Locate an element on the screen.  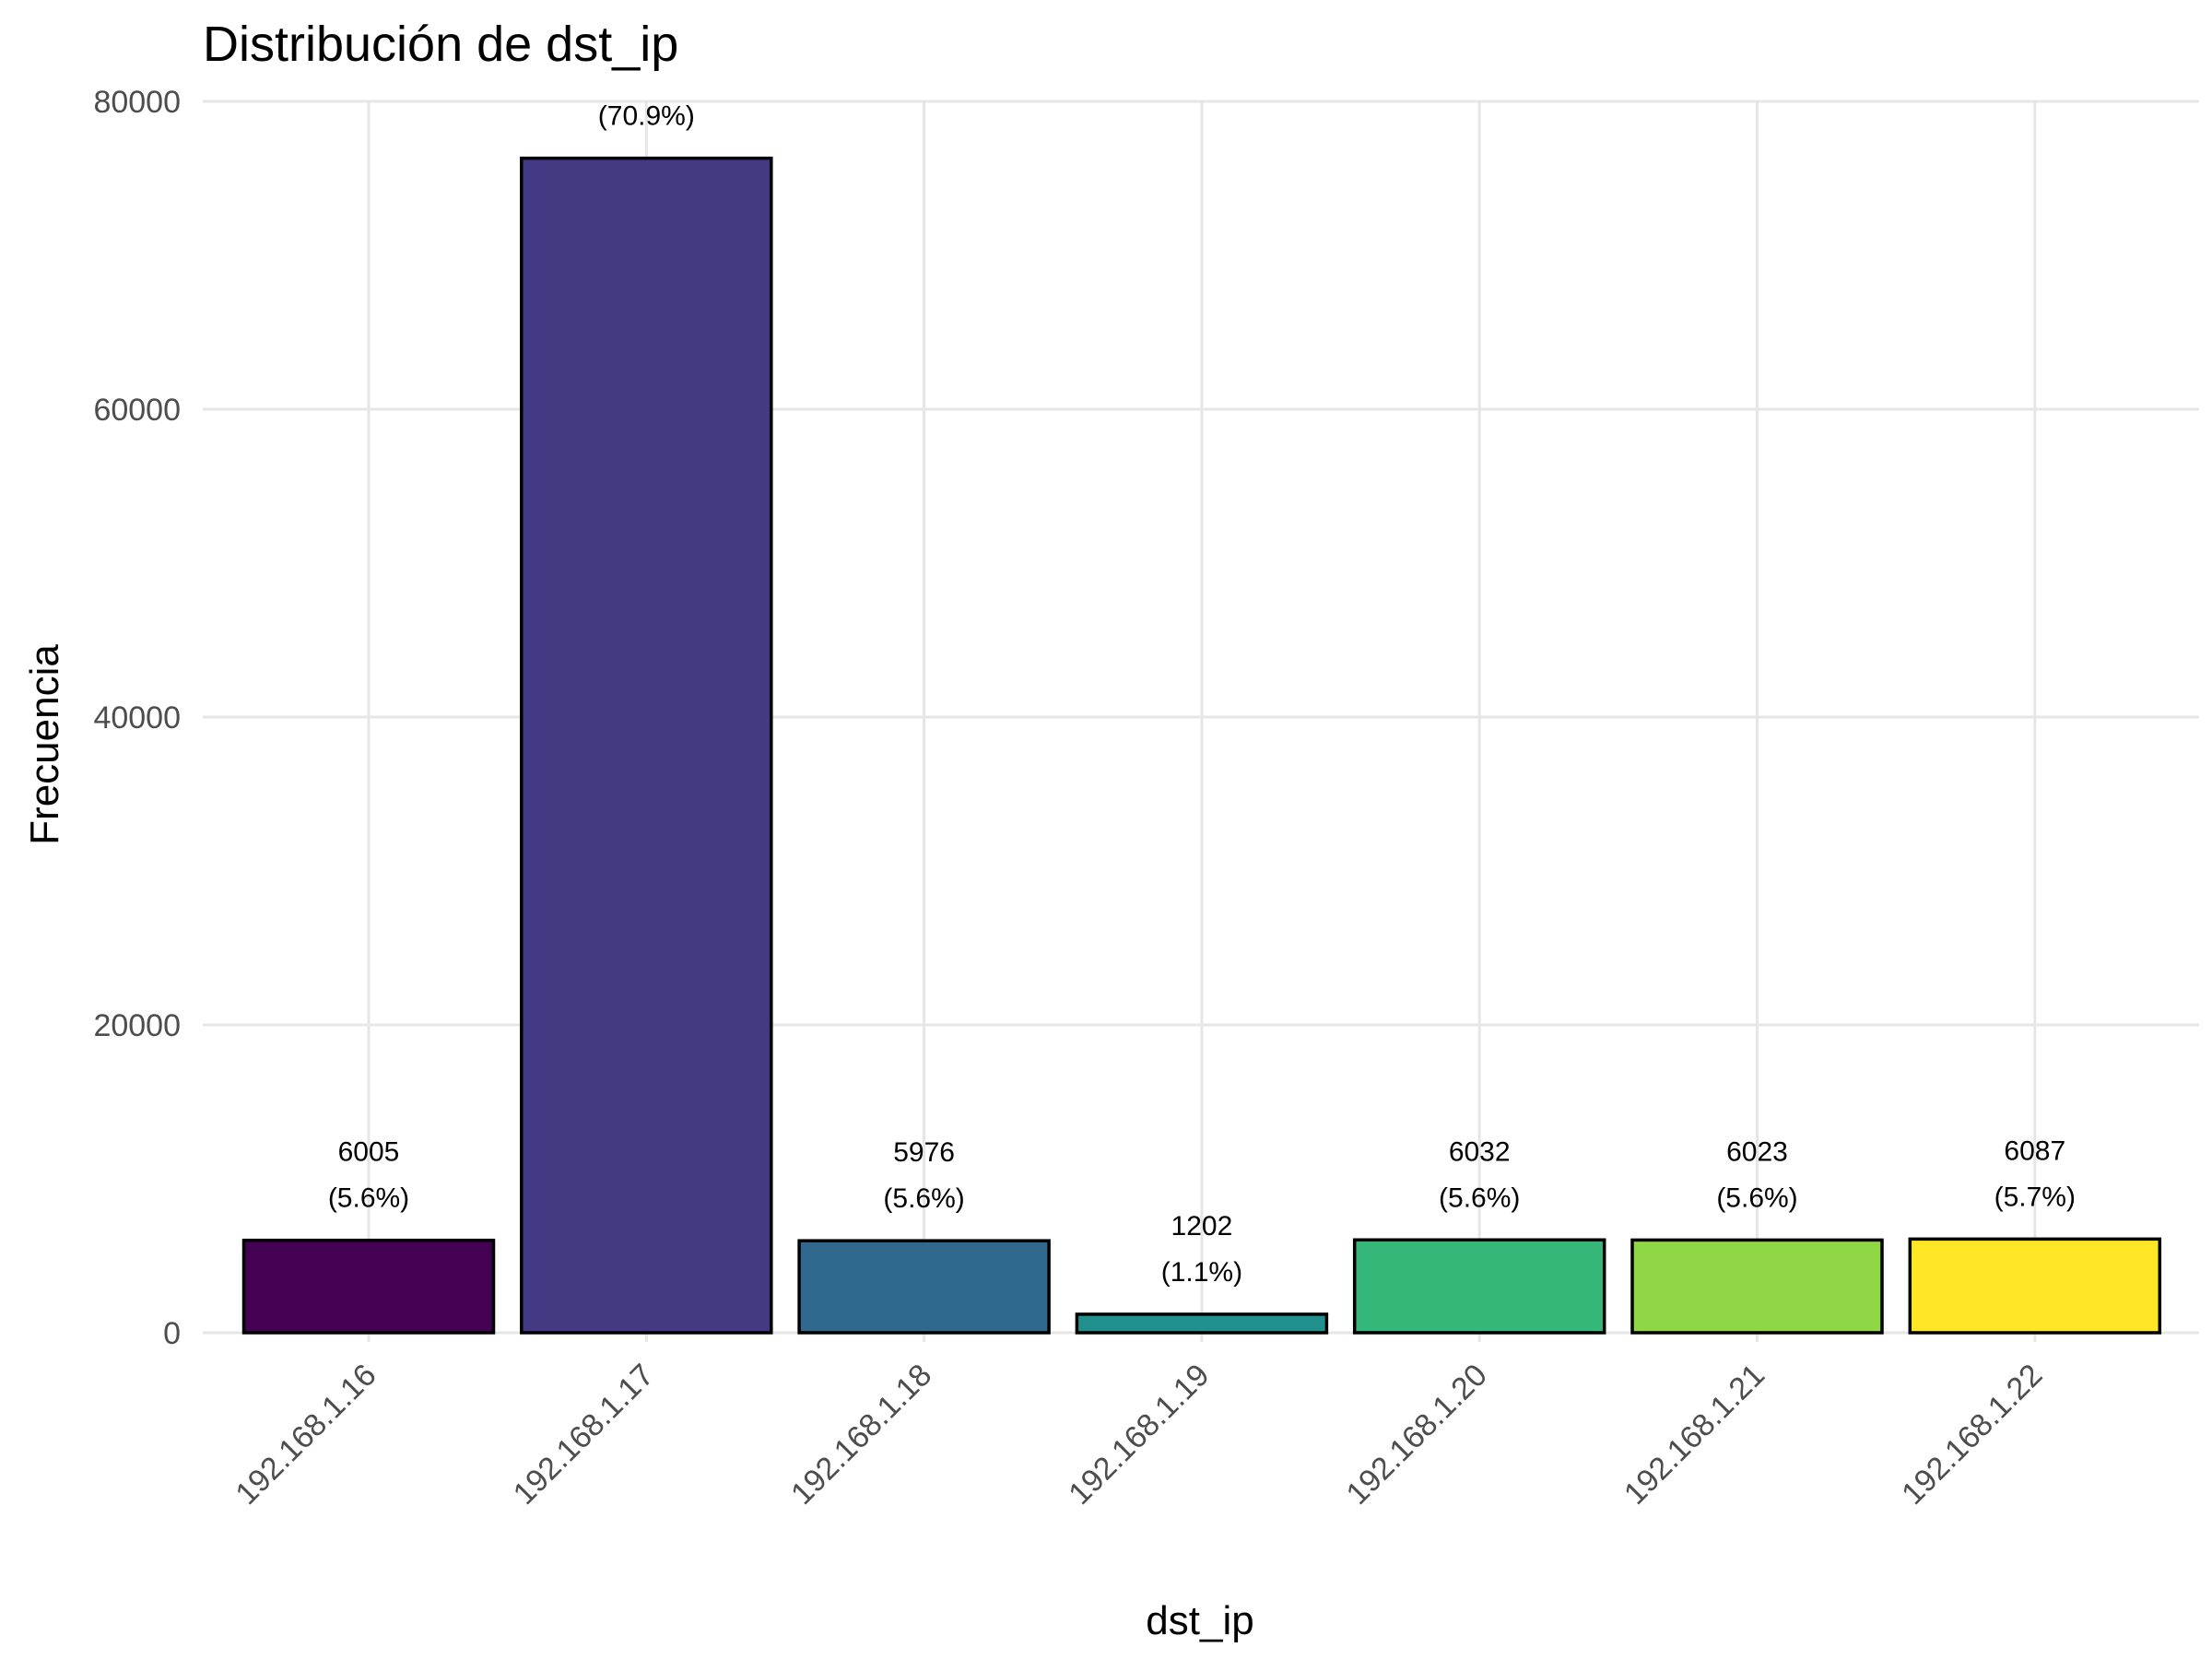
y-tick-label: 60000 is located at coordinates (137, 410).